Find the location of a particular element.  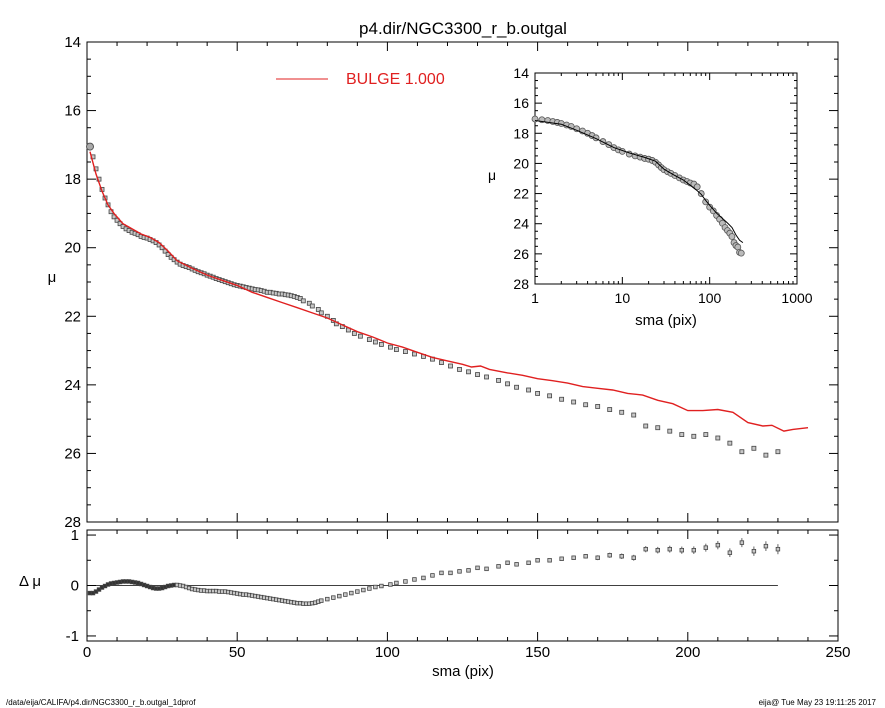

main-y-tick-label: 28 is located at coordinates (72, 522).